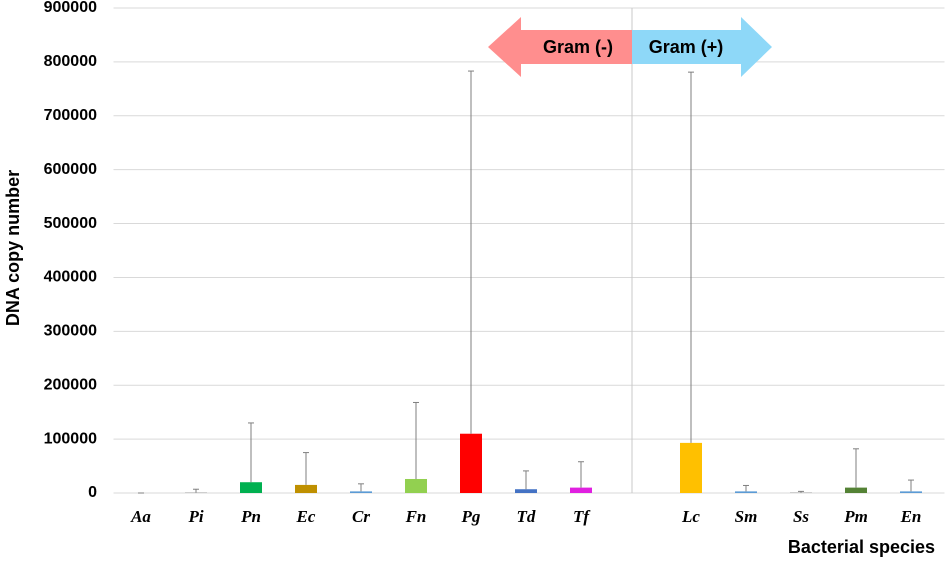 The image size is (945, 562). I want to click on x-tick-label: Ss, so click(801, 516).